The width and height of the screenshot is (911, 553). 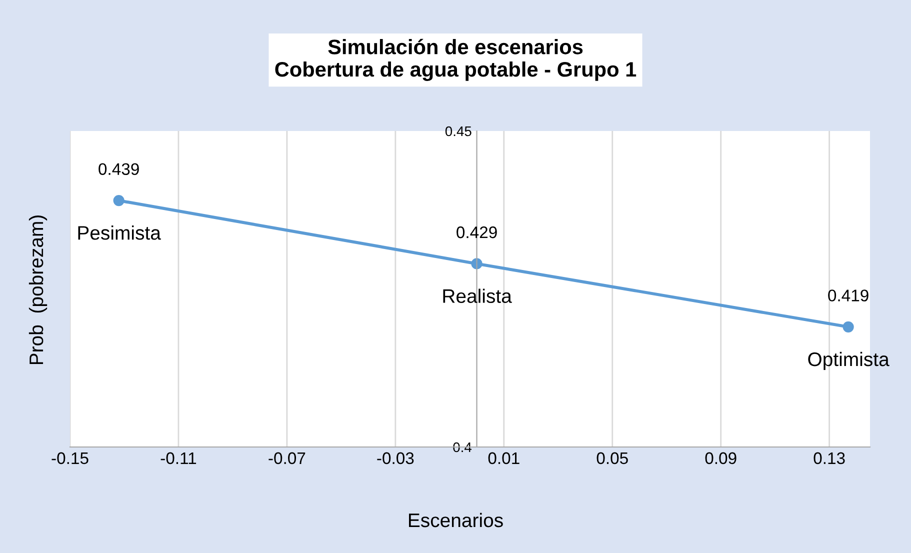 What do you see at coordinates (287, 458) in the screenshot?
I see `x-tick-label: -0.07` at bounding box center [287, 458].